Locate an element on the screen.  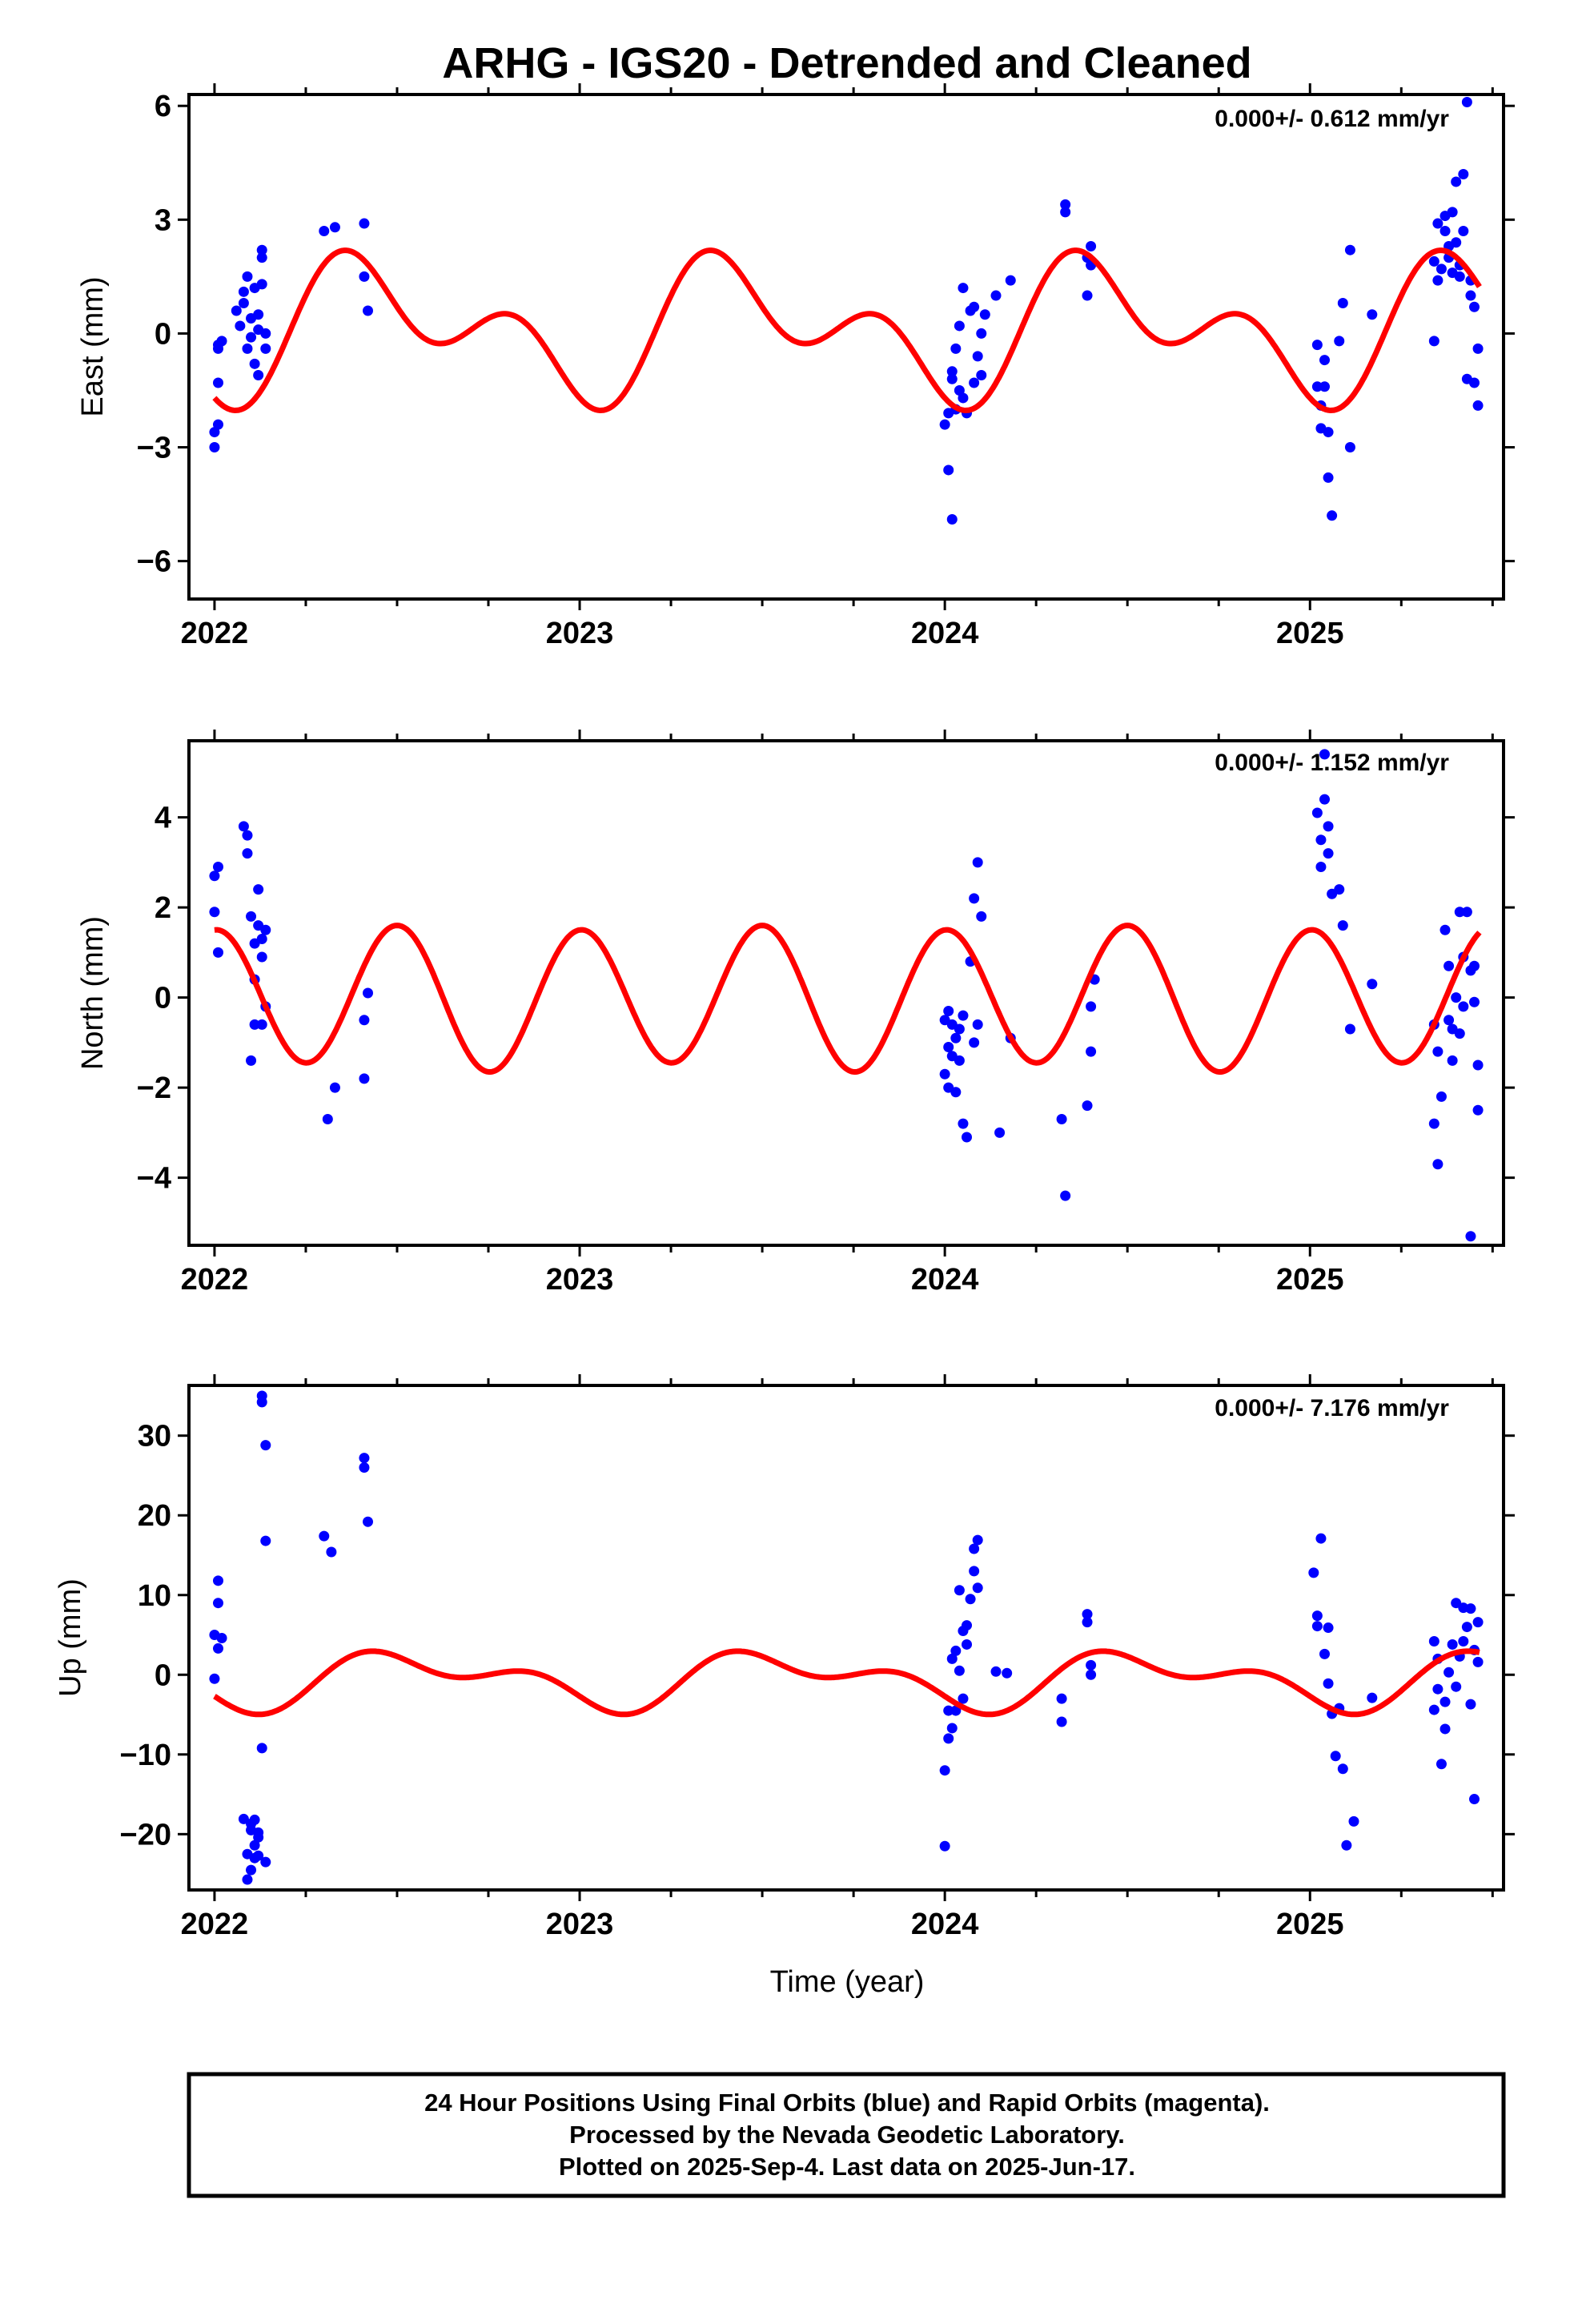
y-tick-label: −4 is located at coordinates (154, 1179).